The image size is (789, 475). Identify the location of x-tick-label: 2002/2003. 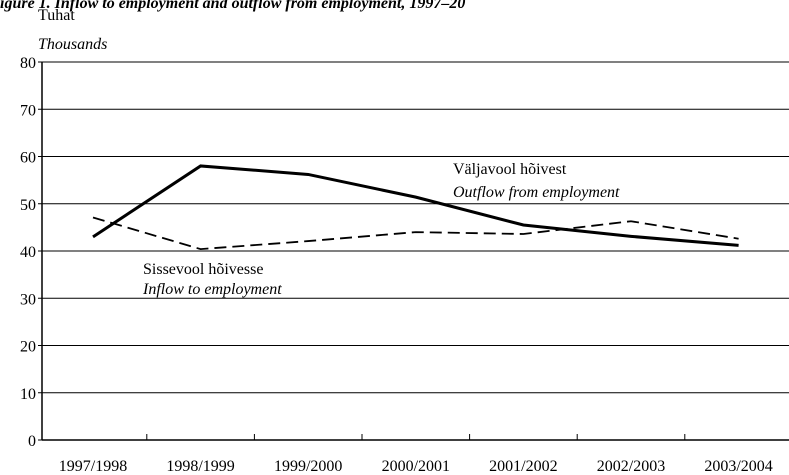
(631, 466).